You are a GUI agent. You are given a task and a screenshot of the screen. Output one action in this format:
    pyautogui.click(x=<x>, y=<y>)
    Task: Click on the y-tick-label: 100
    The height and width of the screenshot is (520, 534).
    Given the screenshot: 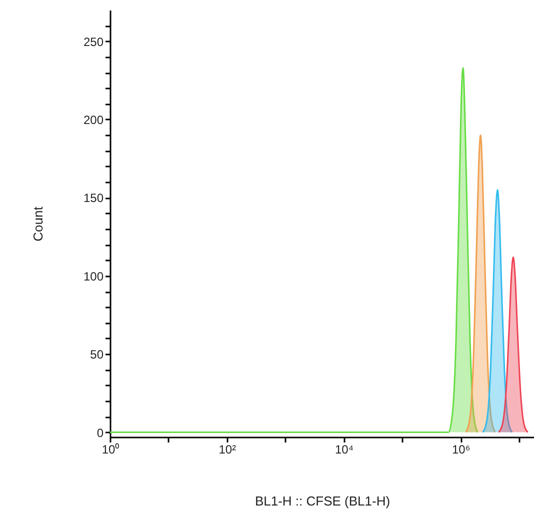 What is the action you would take?
    pyautogui.click(x=93, y=276)
    